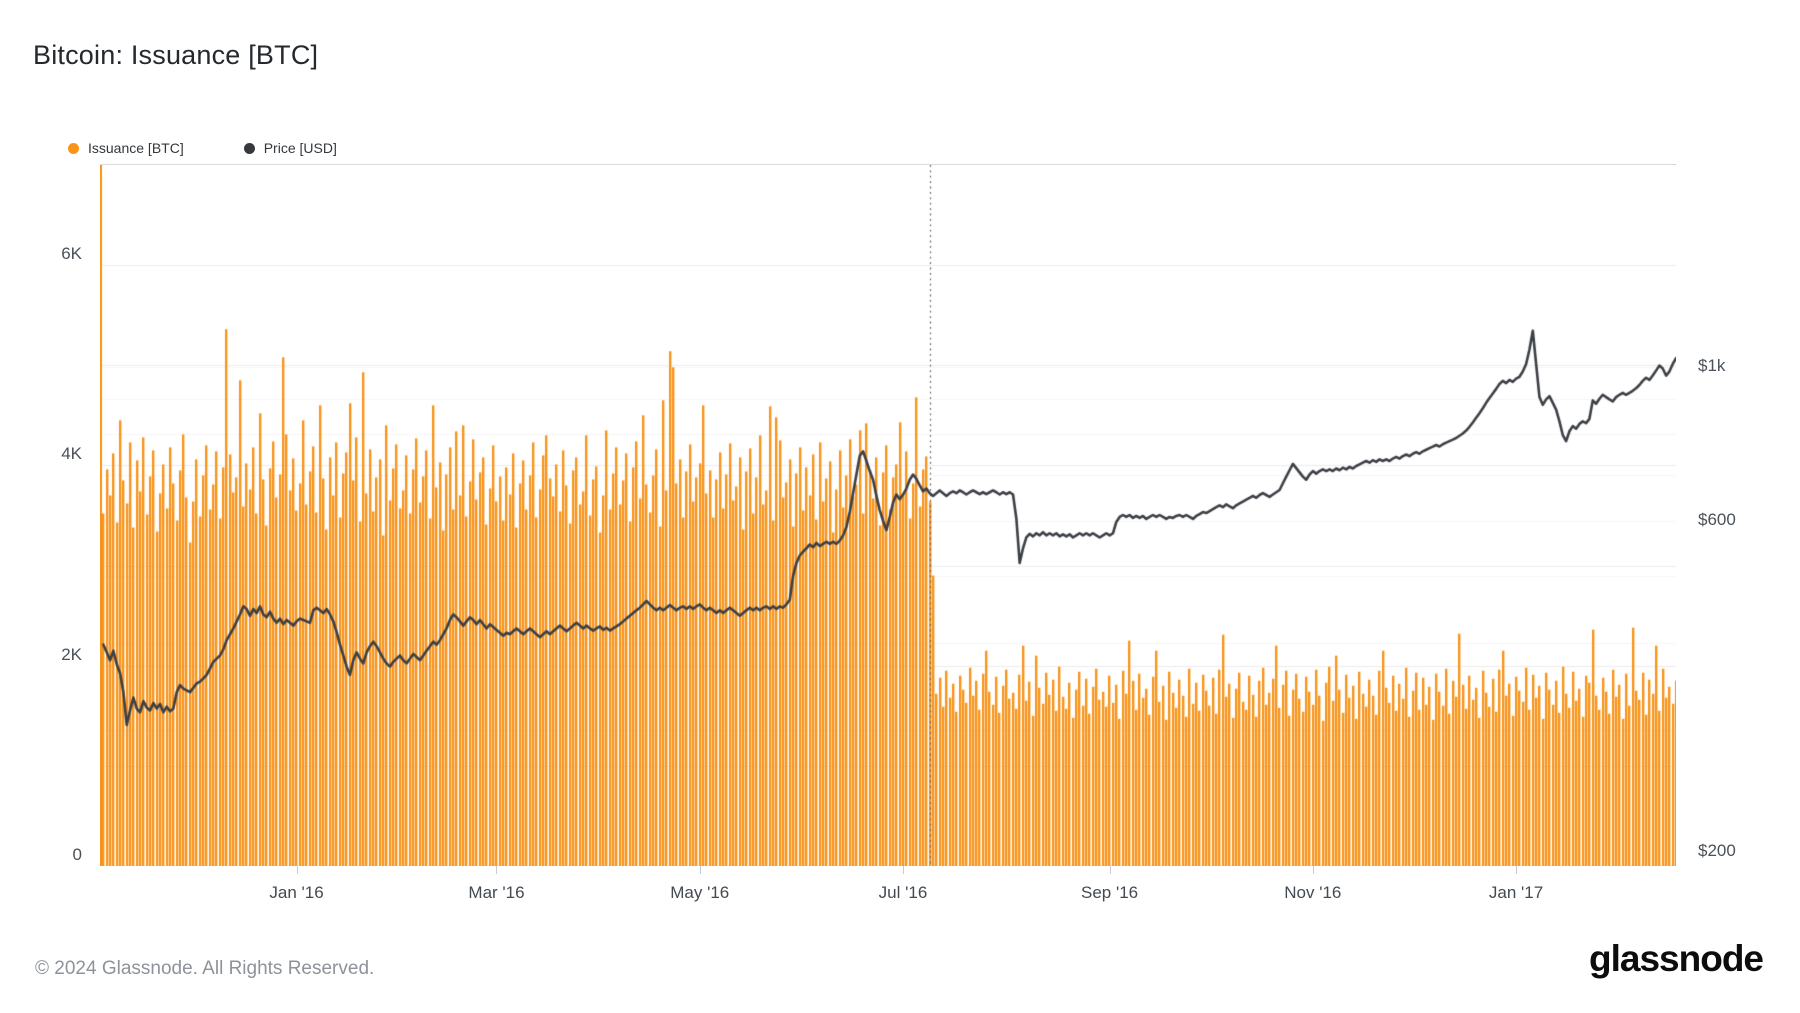 The width and height of the screenshot is (1800, 1013). Describe the element at coordinates (700, 892) in the screenshot. I see `x-axis-label: May '16` at that location.